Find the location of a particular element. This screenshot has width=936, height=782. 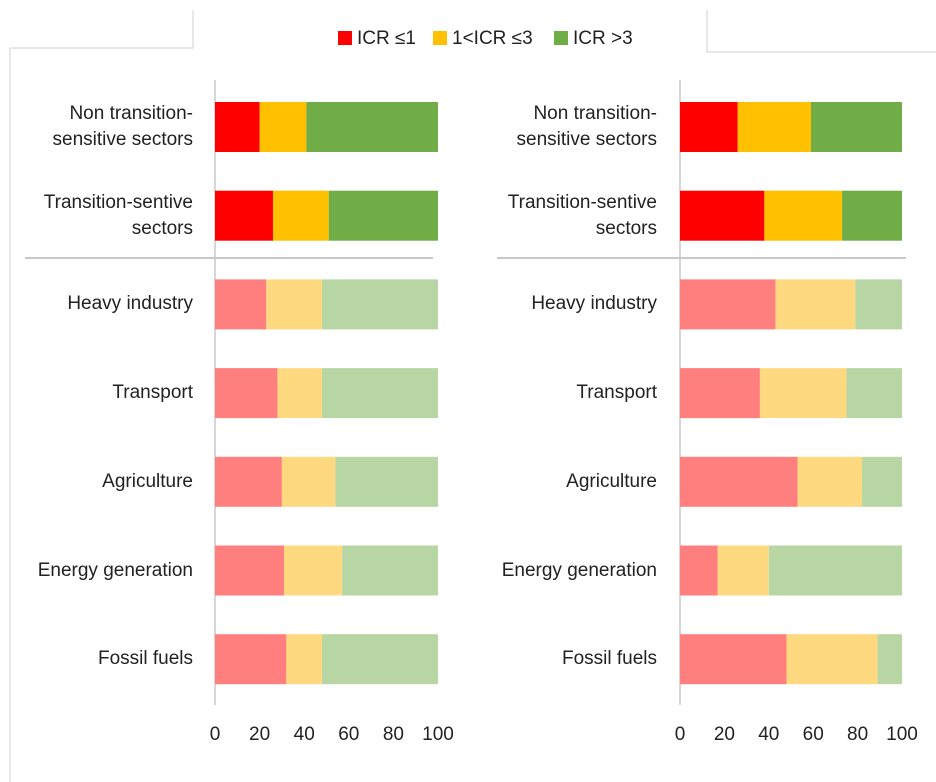

frame is located at coordinates (821, 31).